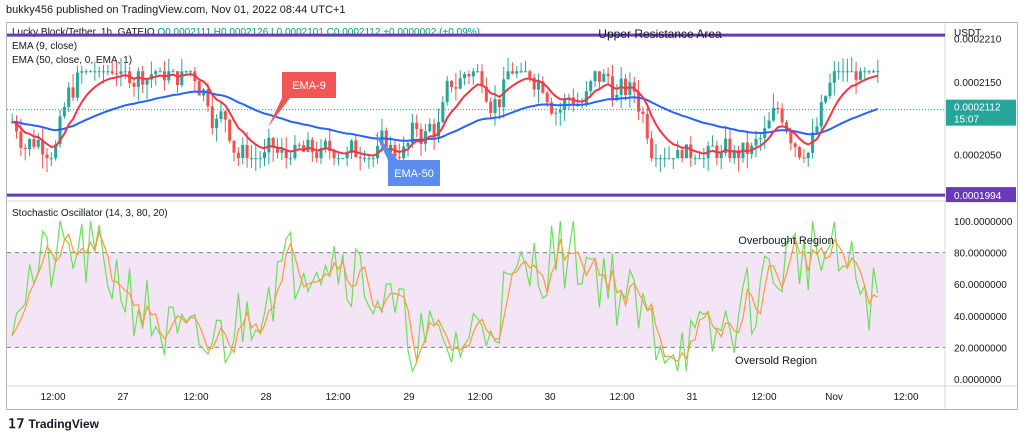  Describe the element at coordinates (445, 116) in the screenshot. I see `ema50-line` at that location.